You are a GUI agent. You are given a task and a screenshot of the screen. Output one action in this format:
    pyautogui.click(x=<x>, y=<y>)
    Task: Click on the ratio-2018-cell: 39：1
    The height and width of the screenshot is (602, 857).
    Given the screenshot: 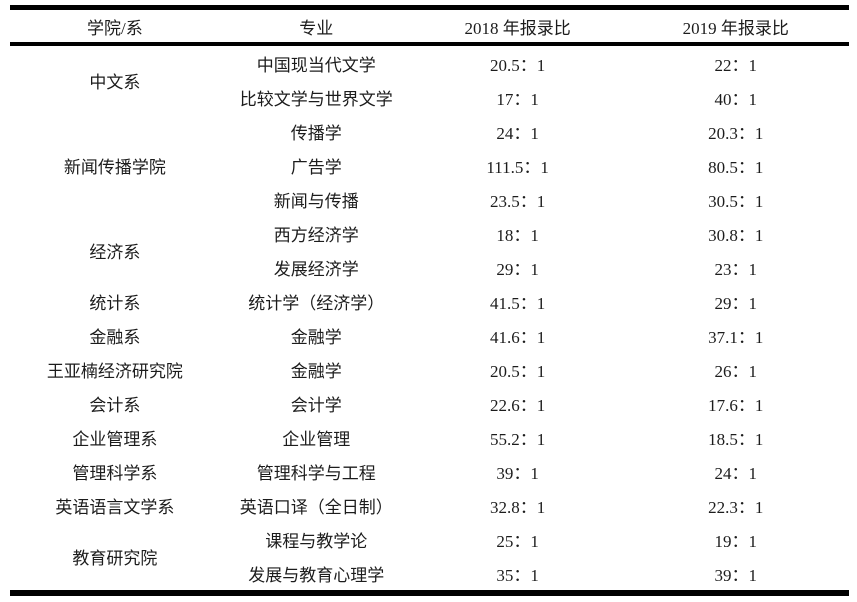 What is the action you would take?
    pyautogui.click(x=517, y=473)
    